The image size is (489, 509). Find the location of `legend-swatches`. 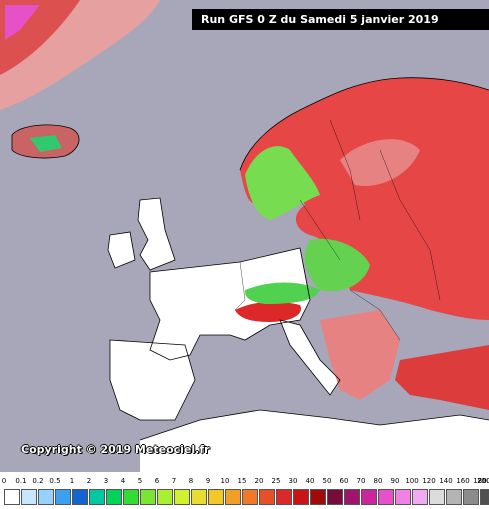

legend-swatches is located at coordinates (246, 497).